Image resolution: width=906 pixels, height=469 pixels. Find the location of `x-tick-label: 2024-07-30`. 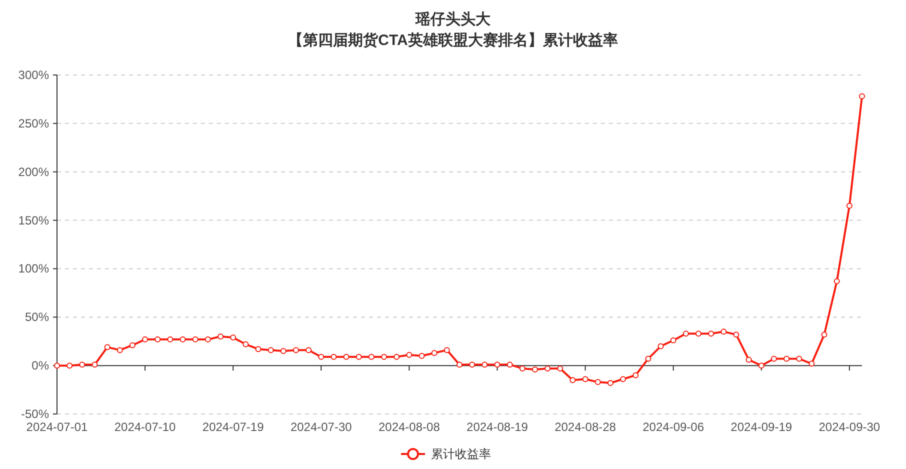

x-tick-label: 2024-07-30 is located at coordinates (321, 427).